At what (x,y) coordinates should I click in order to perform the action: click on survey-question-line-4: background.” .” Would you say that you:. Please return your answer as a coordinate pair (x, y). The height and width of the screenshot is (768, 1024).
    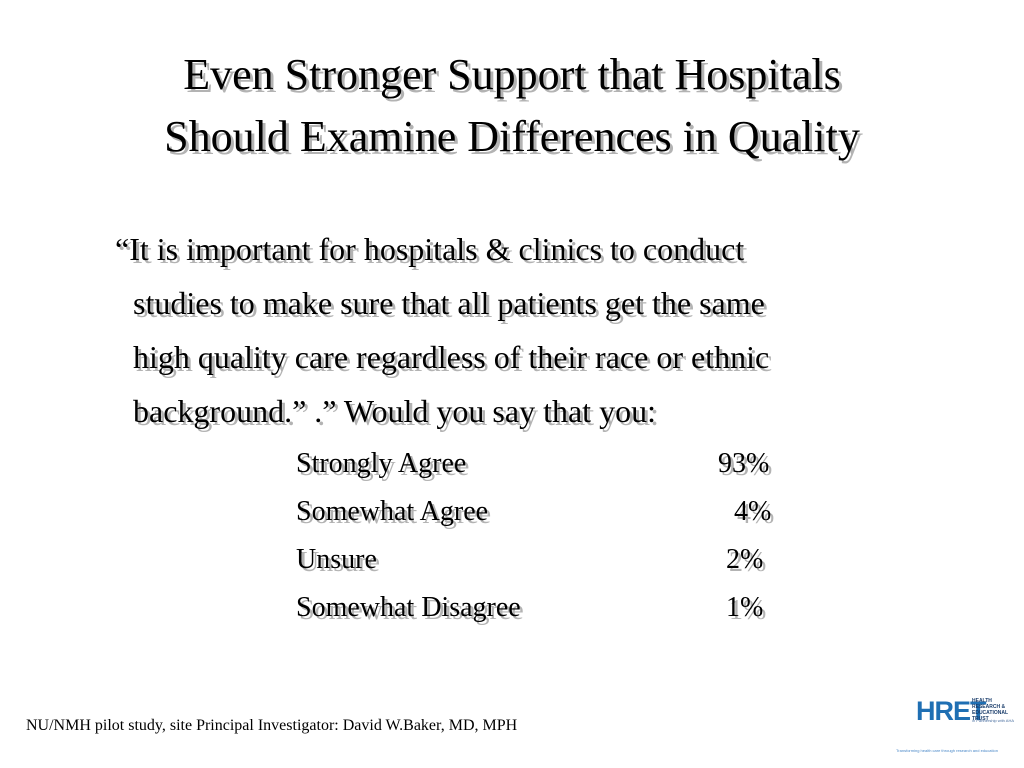
    Looking at the image, I should click on (394, 411).